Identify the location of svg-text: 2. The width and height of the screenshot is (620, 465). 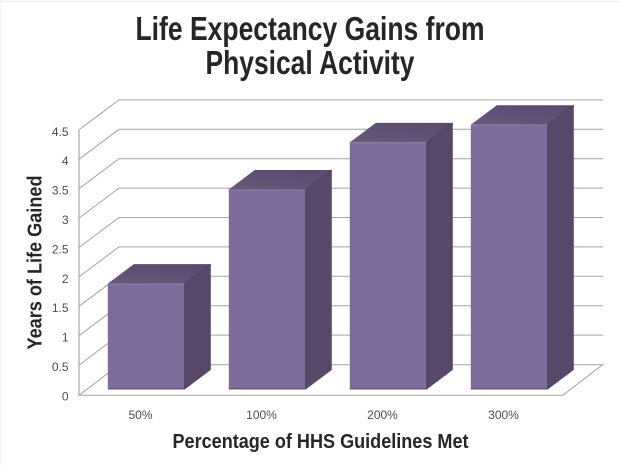
(65, 279).